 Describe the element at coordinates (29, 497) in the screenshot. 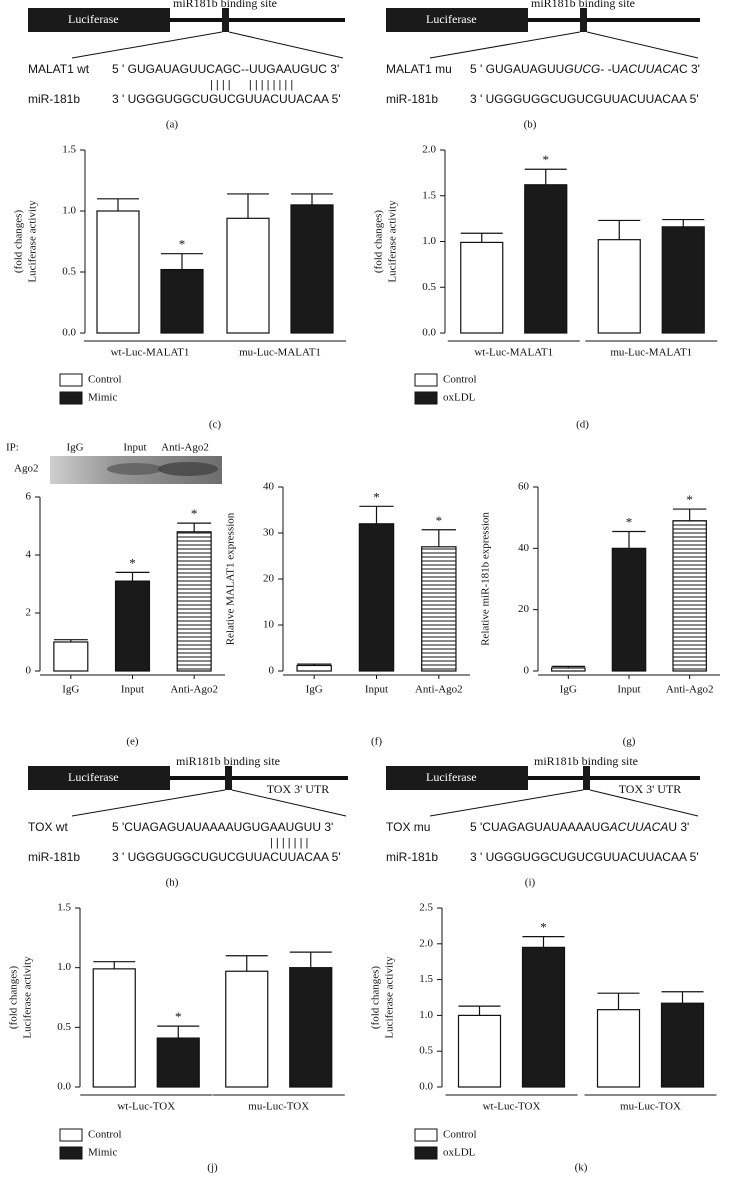

I see `y-tick-label: 6` at that location.